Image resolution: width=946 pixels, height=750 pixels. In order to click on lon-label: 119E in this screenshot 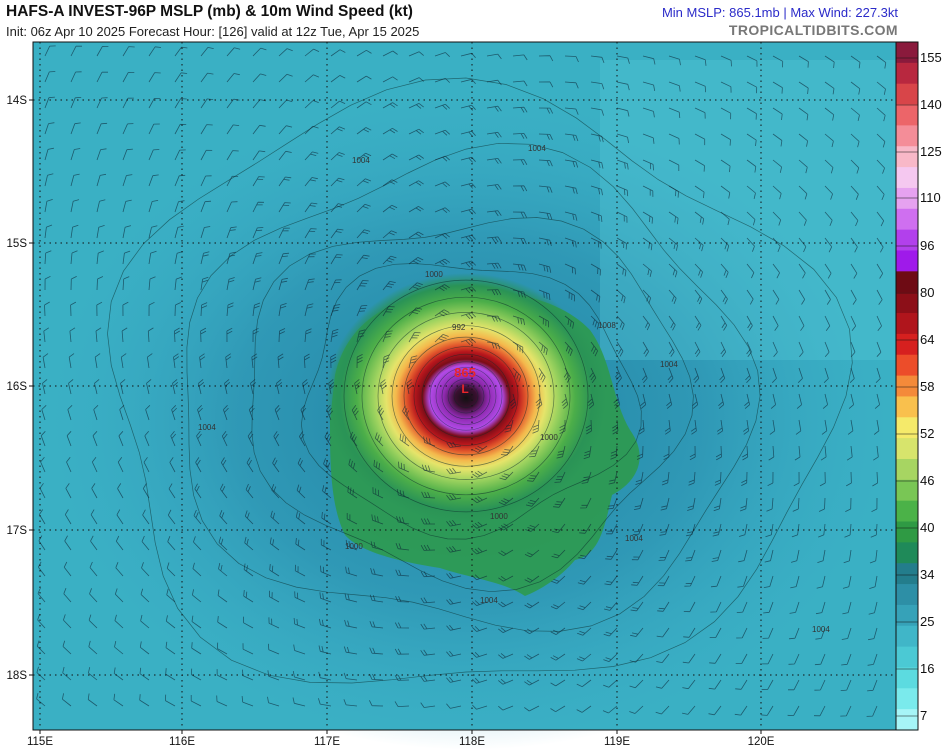, I will do `click(617, 742)`.